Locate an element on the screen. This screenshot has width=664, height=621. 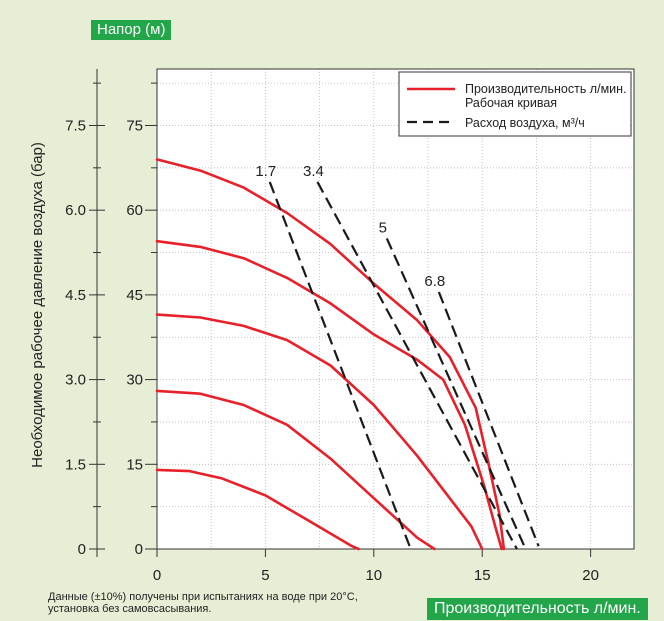
air-line-label: 5 is located at coordinates (383, 227).